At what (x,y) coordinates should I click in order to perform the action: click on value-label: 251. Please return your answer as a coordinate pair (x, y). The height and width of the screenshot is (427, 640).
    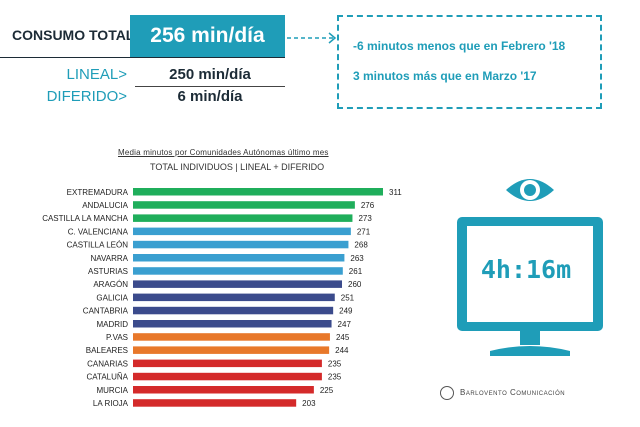
    Looking at the image, I should click on (348, 297).